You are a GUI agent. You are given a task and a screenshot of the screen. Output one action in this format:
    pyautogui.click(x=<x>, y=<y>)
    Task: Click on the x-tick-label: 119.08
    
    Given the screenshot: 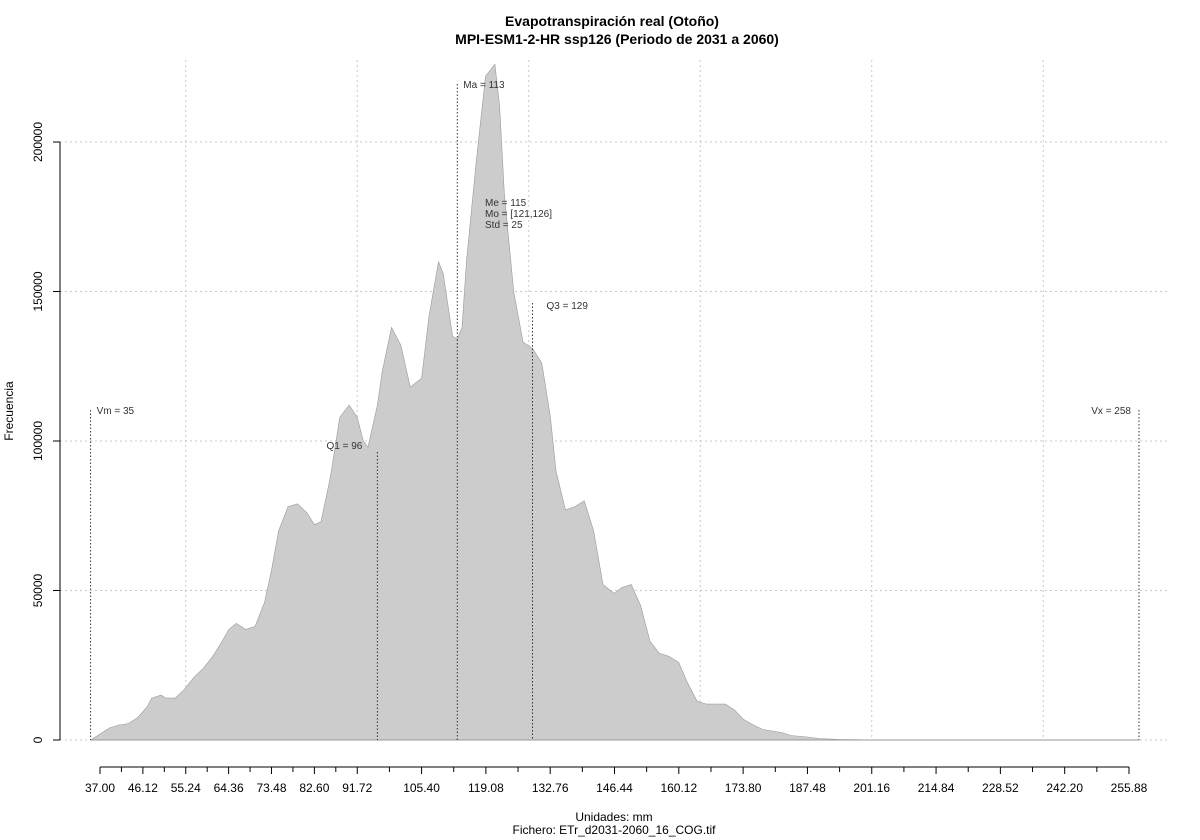 What is the action you would take?
    pyautogui.click(x=486, y=788)
    